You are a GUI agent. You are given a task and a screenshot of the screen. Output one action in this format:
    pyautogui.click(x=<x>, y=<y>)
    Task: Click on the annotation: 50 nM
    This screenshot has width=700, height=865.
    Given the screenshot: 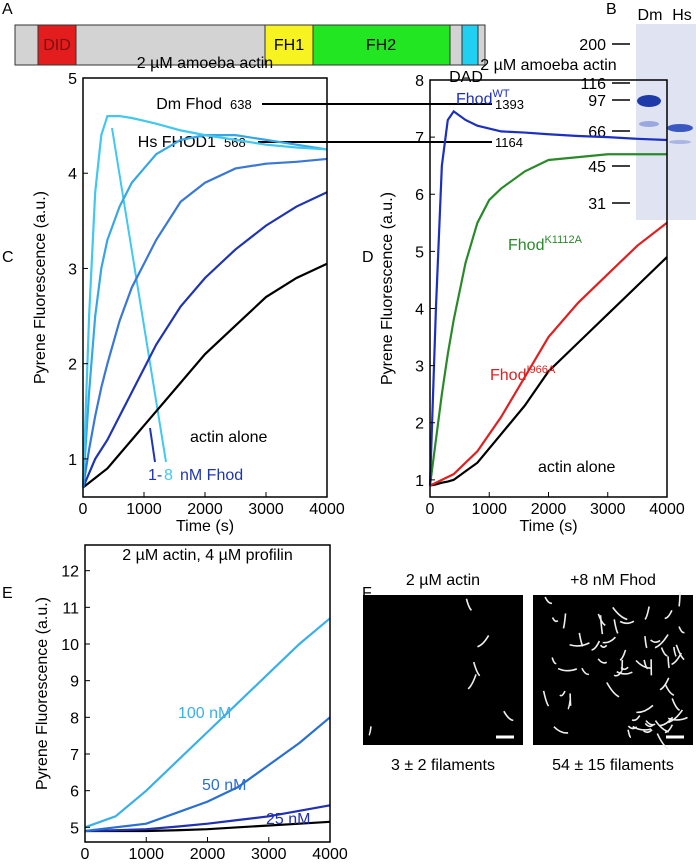 What is the action you would take?
    pyautogui.click(x=224, y=785)
    